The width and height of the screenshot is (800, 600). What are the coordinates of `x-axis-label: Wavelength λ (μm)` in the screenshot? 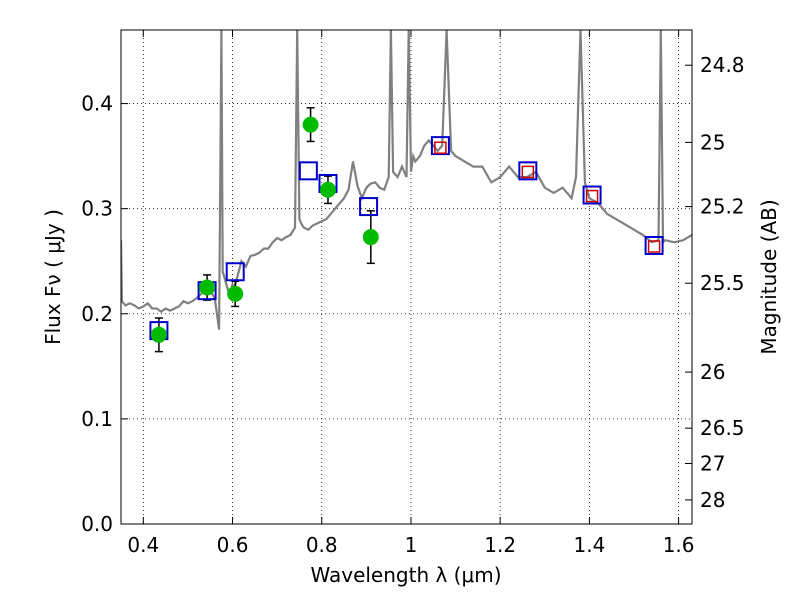 It's located at (405, 575).